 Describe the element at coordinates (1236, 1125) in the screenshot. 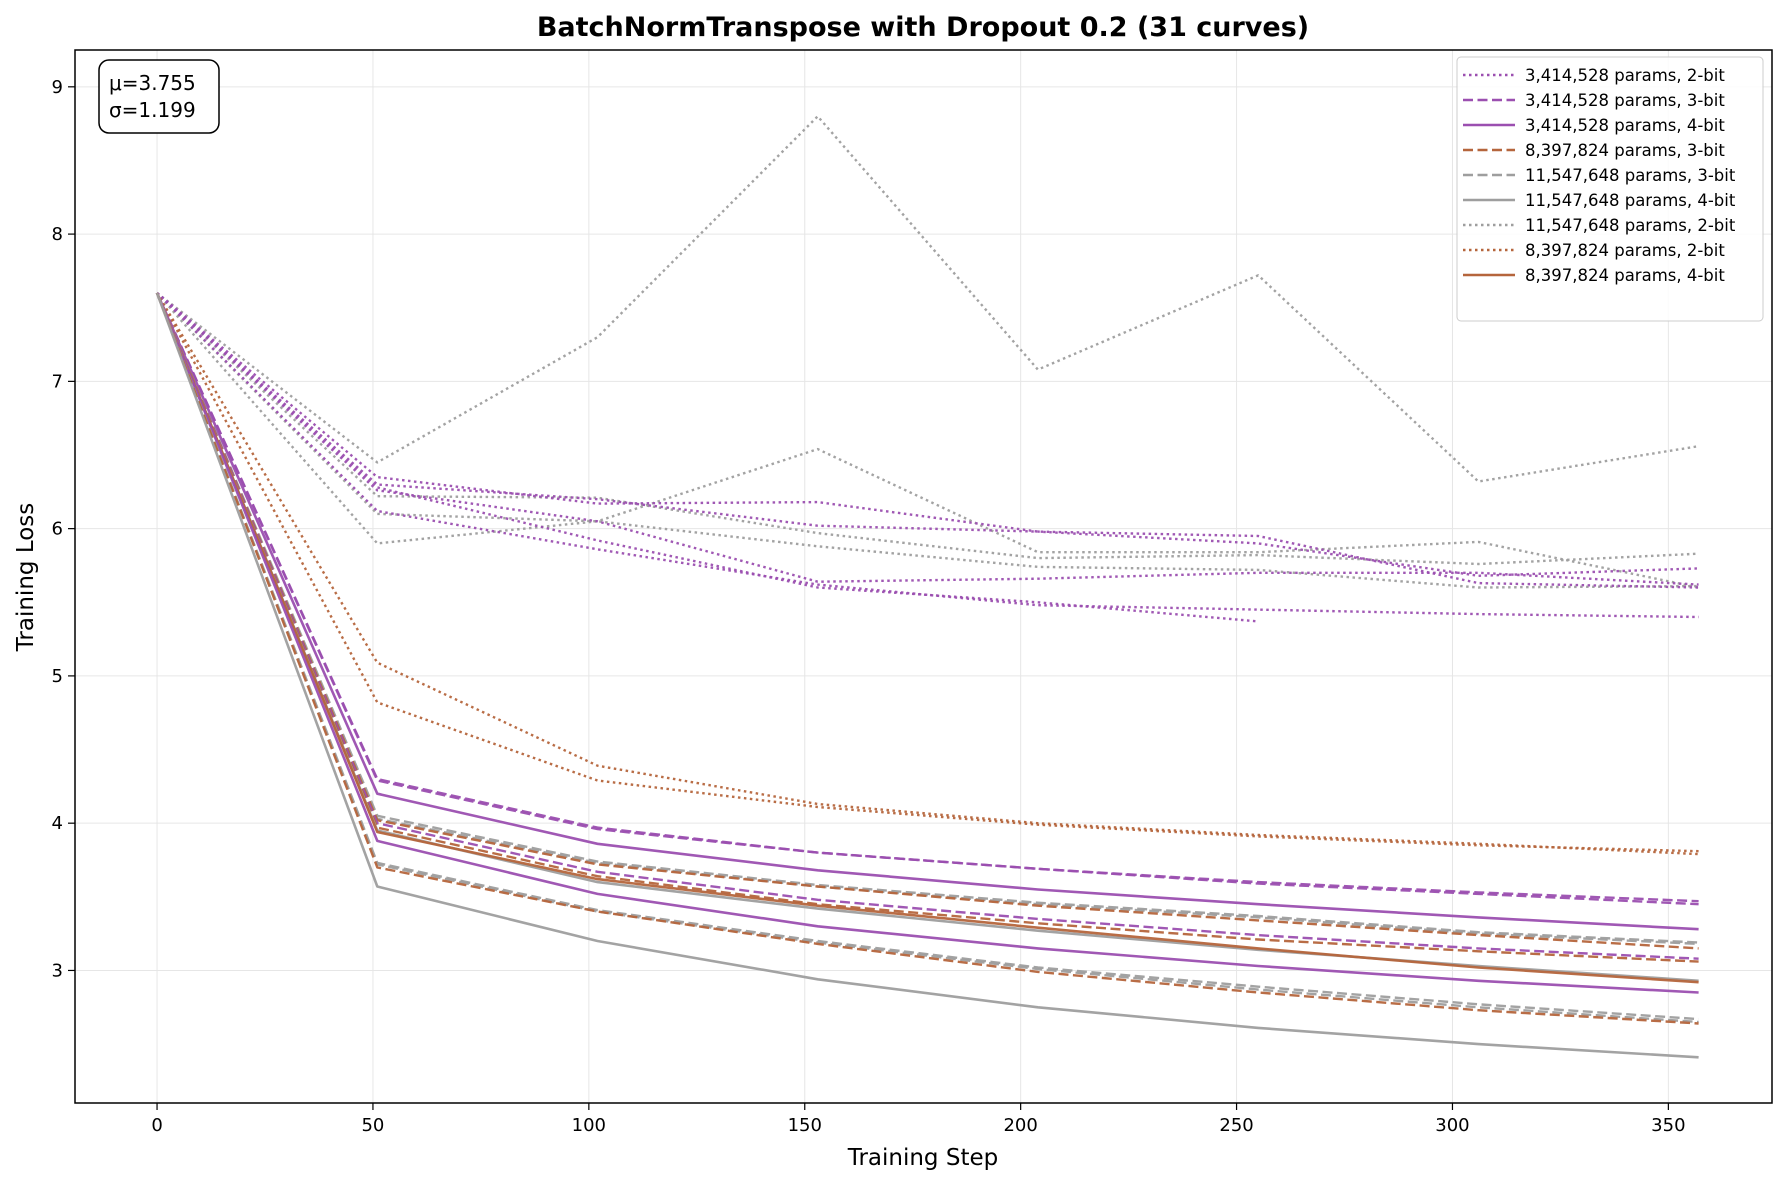

I see `x-tick-label: 250` at that location.